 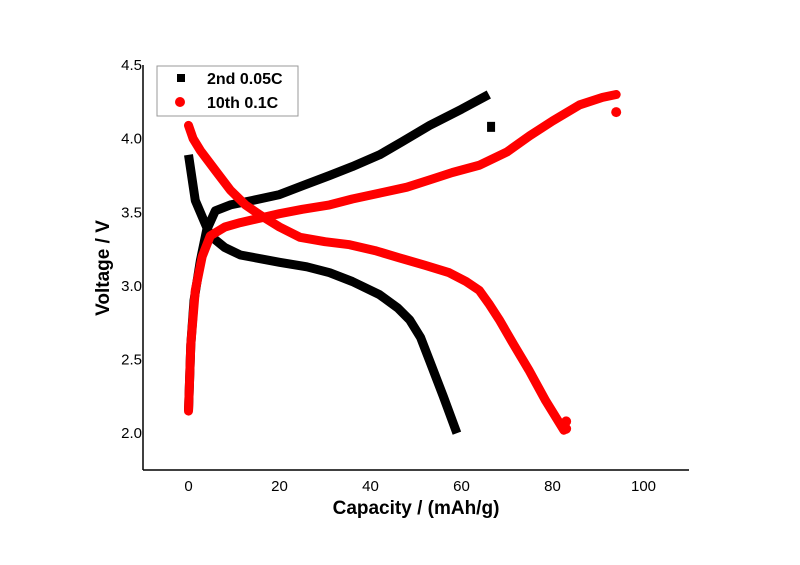 I want to click on series-1-data-point, so click(x=491, y=126).